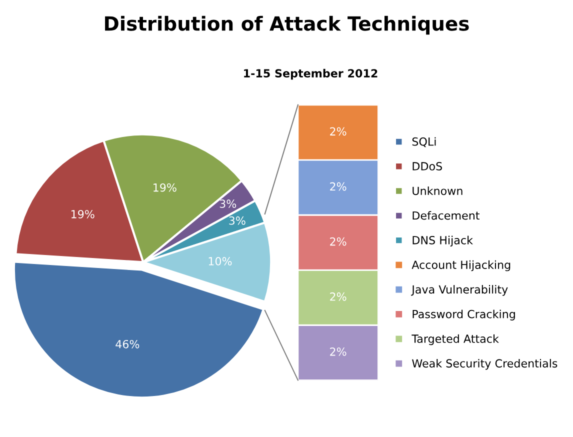  I want to click on legend-label: Password Cracking, so click(463, 315).